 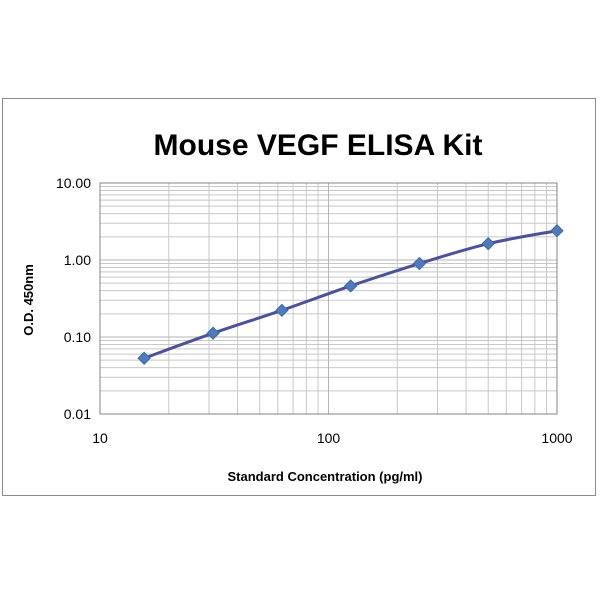 What do you see at coordinates (100, 438) in the screenshot?
I see `x-tick-label: 10` at bounding box center [100, 438].